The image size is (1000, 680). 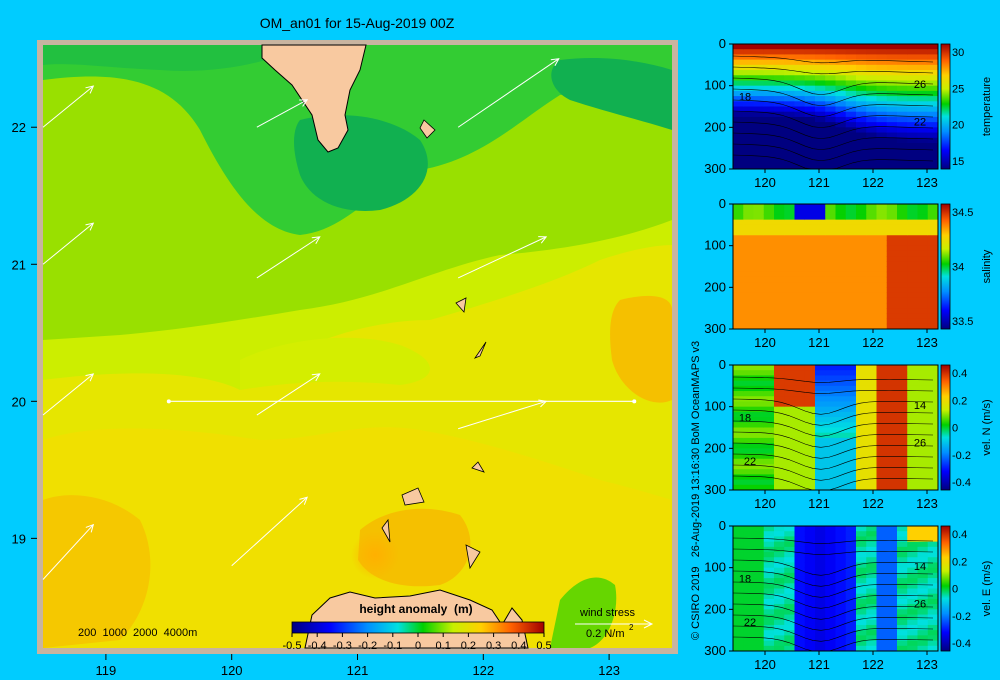 I want to click on section-x-tick-label: 122, so click(x=873, y=342).